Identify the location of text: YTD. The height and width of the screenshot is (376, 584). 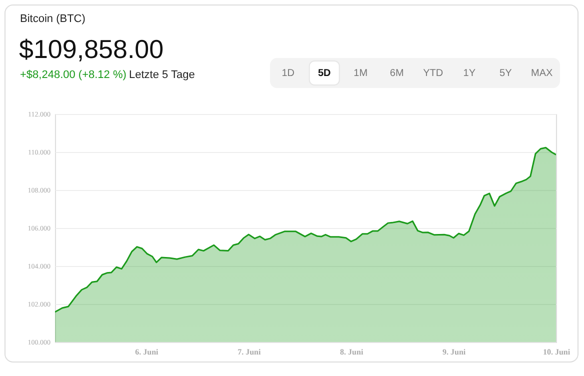
(433, 73).